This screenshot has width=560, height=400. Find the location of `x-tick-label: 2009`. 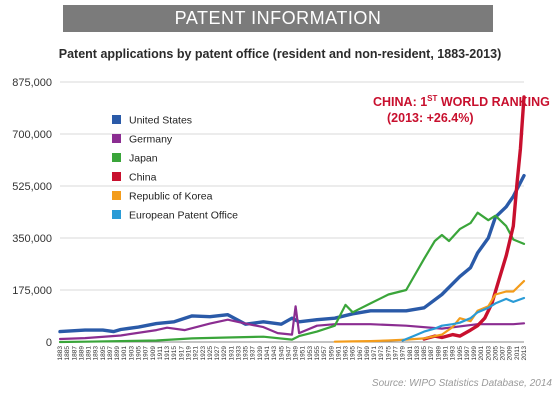

x-tick-label: 2009 is located at coordinates (510, 353).